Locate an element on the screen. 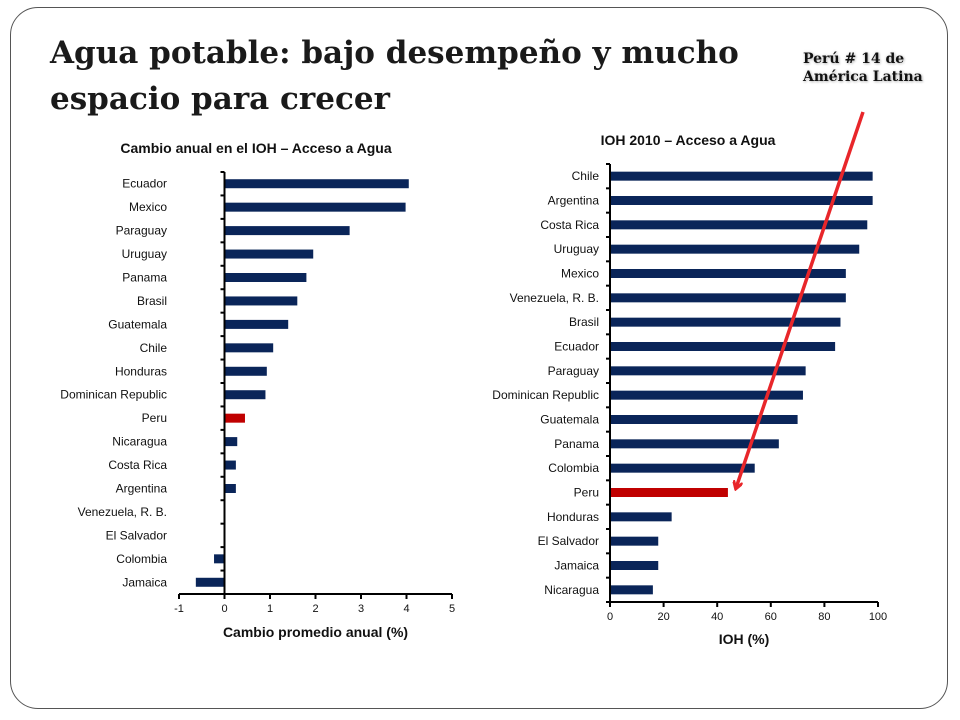 This screenshot has height=720, width=960. peru-rank-callout: Perú # 14 de América Latina is located at coordinates (878, 68).